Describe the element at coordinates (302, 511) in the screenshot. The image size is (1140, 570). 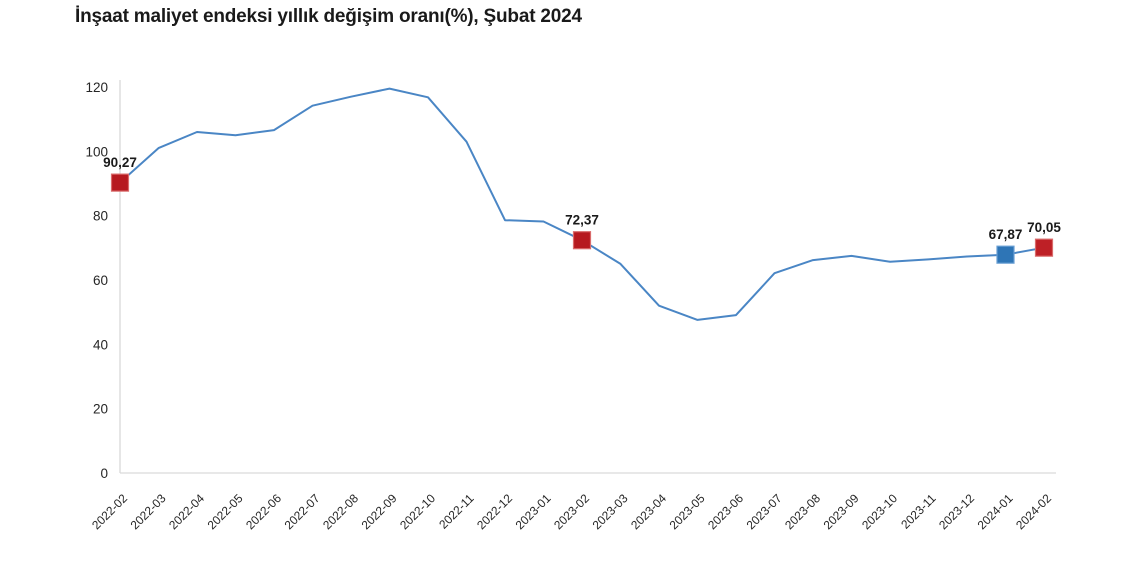
I see `x-axis-tick-label: 2022-07` at that location.